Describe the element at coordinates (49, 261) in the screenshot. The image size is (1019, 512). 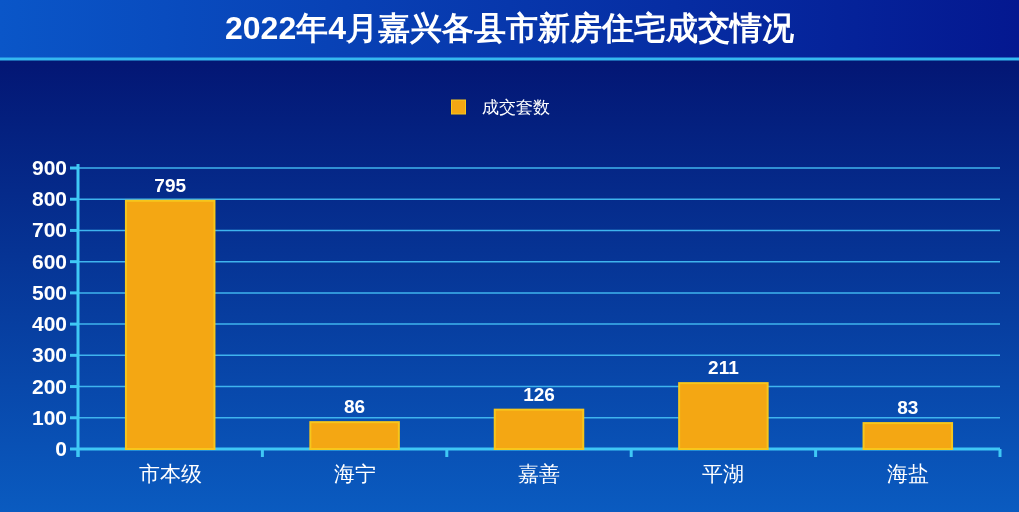
I see `y-tick-label: 600` at that location.